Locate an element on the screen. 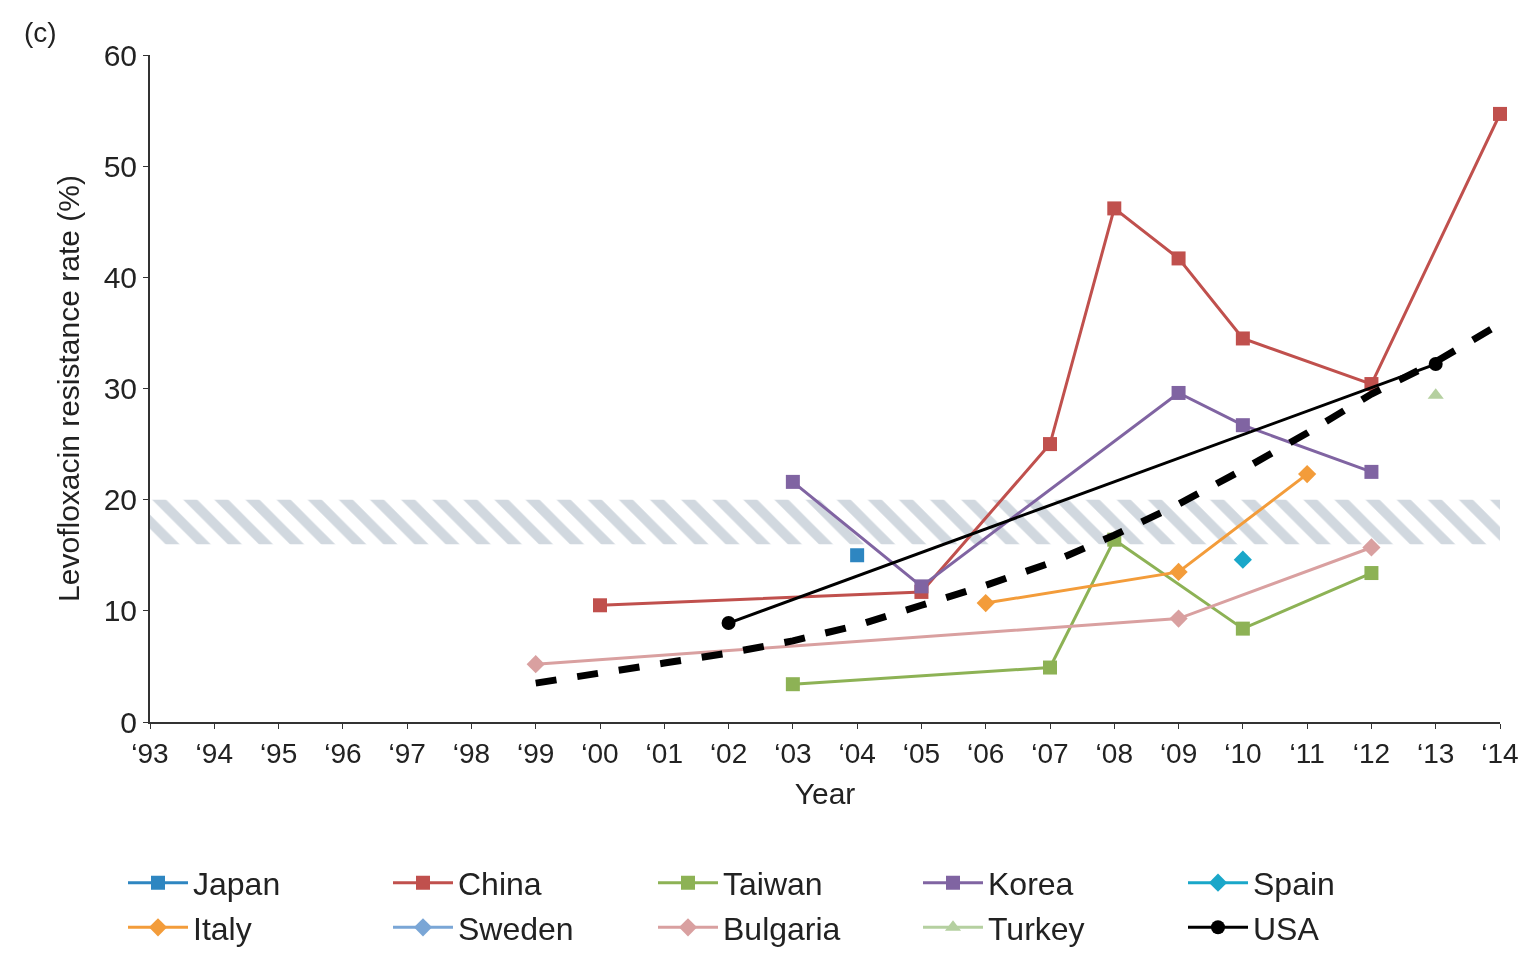 The height and width of the screenshot is (968, 1530). x-tick-label: ‘95 is located at coordinates (278, 753).